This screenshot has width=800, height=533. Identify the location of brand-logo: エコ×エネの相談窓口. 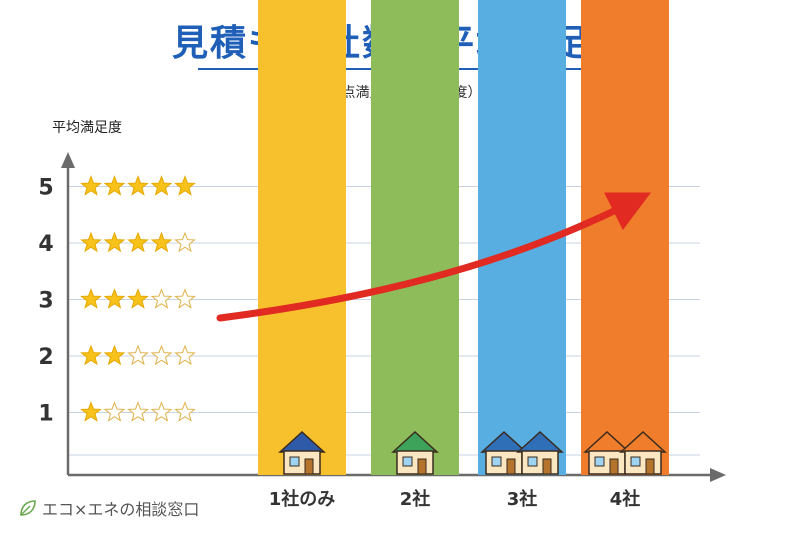
(108, 508).